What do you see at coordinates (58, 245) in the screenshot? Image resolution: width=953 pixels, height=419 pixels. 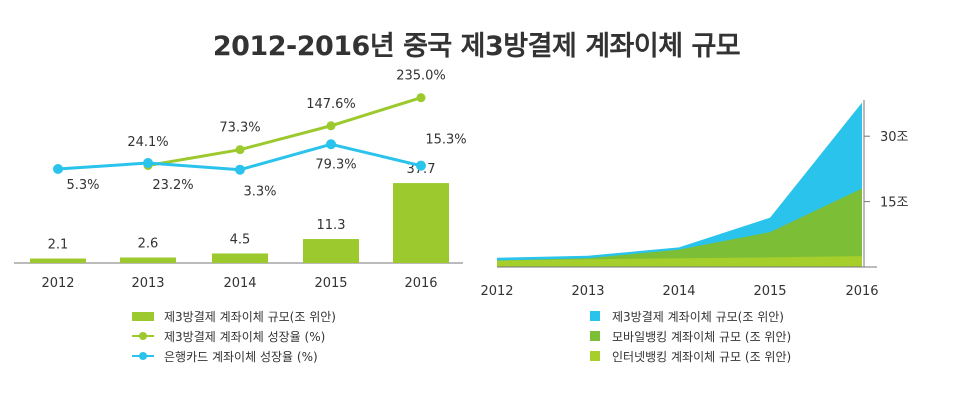 I see `bar-value-label: 2.1` at bounding box center [58, 245].